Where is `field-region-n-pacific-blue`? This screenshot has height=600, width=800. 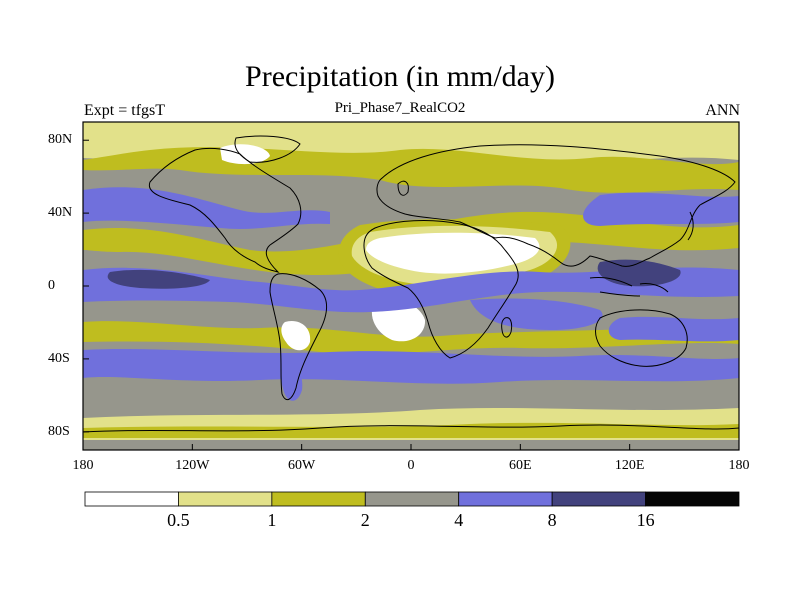 field-region-n-pacific-blue is located at coordinates (661, 209).